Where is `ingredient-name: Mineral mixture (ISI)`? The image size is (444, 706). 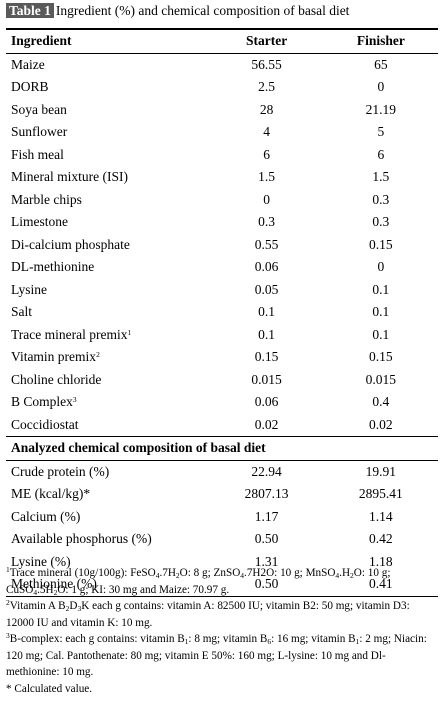
ingredient-name: Mineral mixture (ISI) is located at coordinates (69, 176).